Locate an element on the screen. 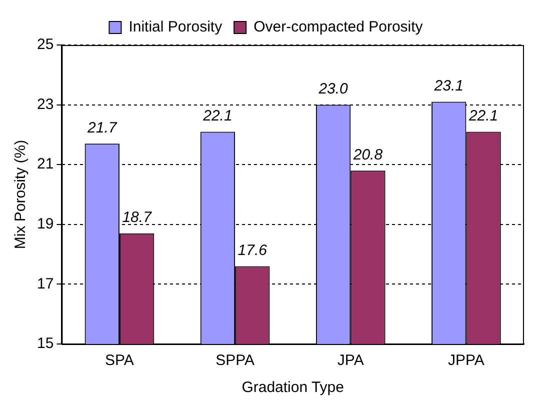 This screenshot has width=540, height=409. data-label: 23.1 is located at coordinates (448, 85).